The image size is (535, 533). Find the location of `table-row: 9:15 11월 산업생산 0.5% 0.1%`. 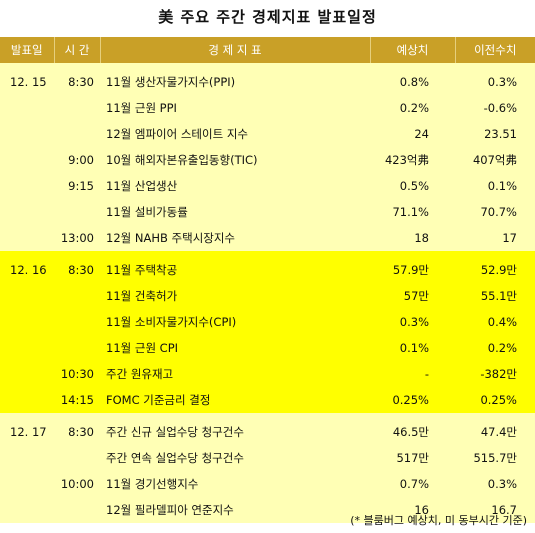

table-row: 9:15 11월 산업생산 0.5% 0.1% is located at coordinates (267, 186).